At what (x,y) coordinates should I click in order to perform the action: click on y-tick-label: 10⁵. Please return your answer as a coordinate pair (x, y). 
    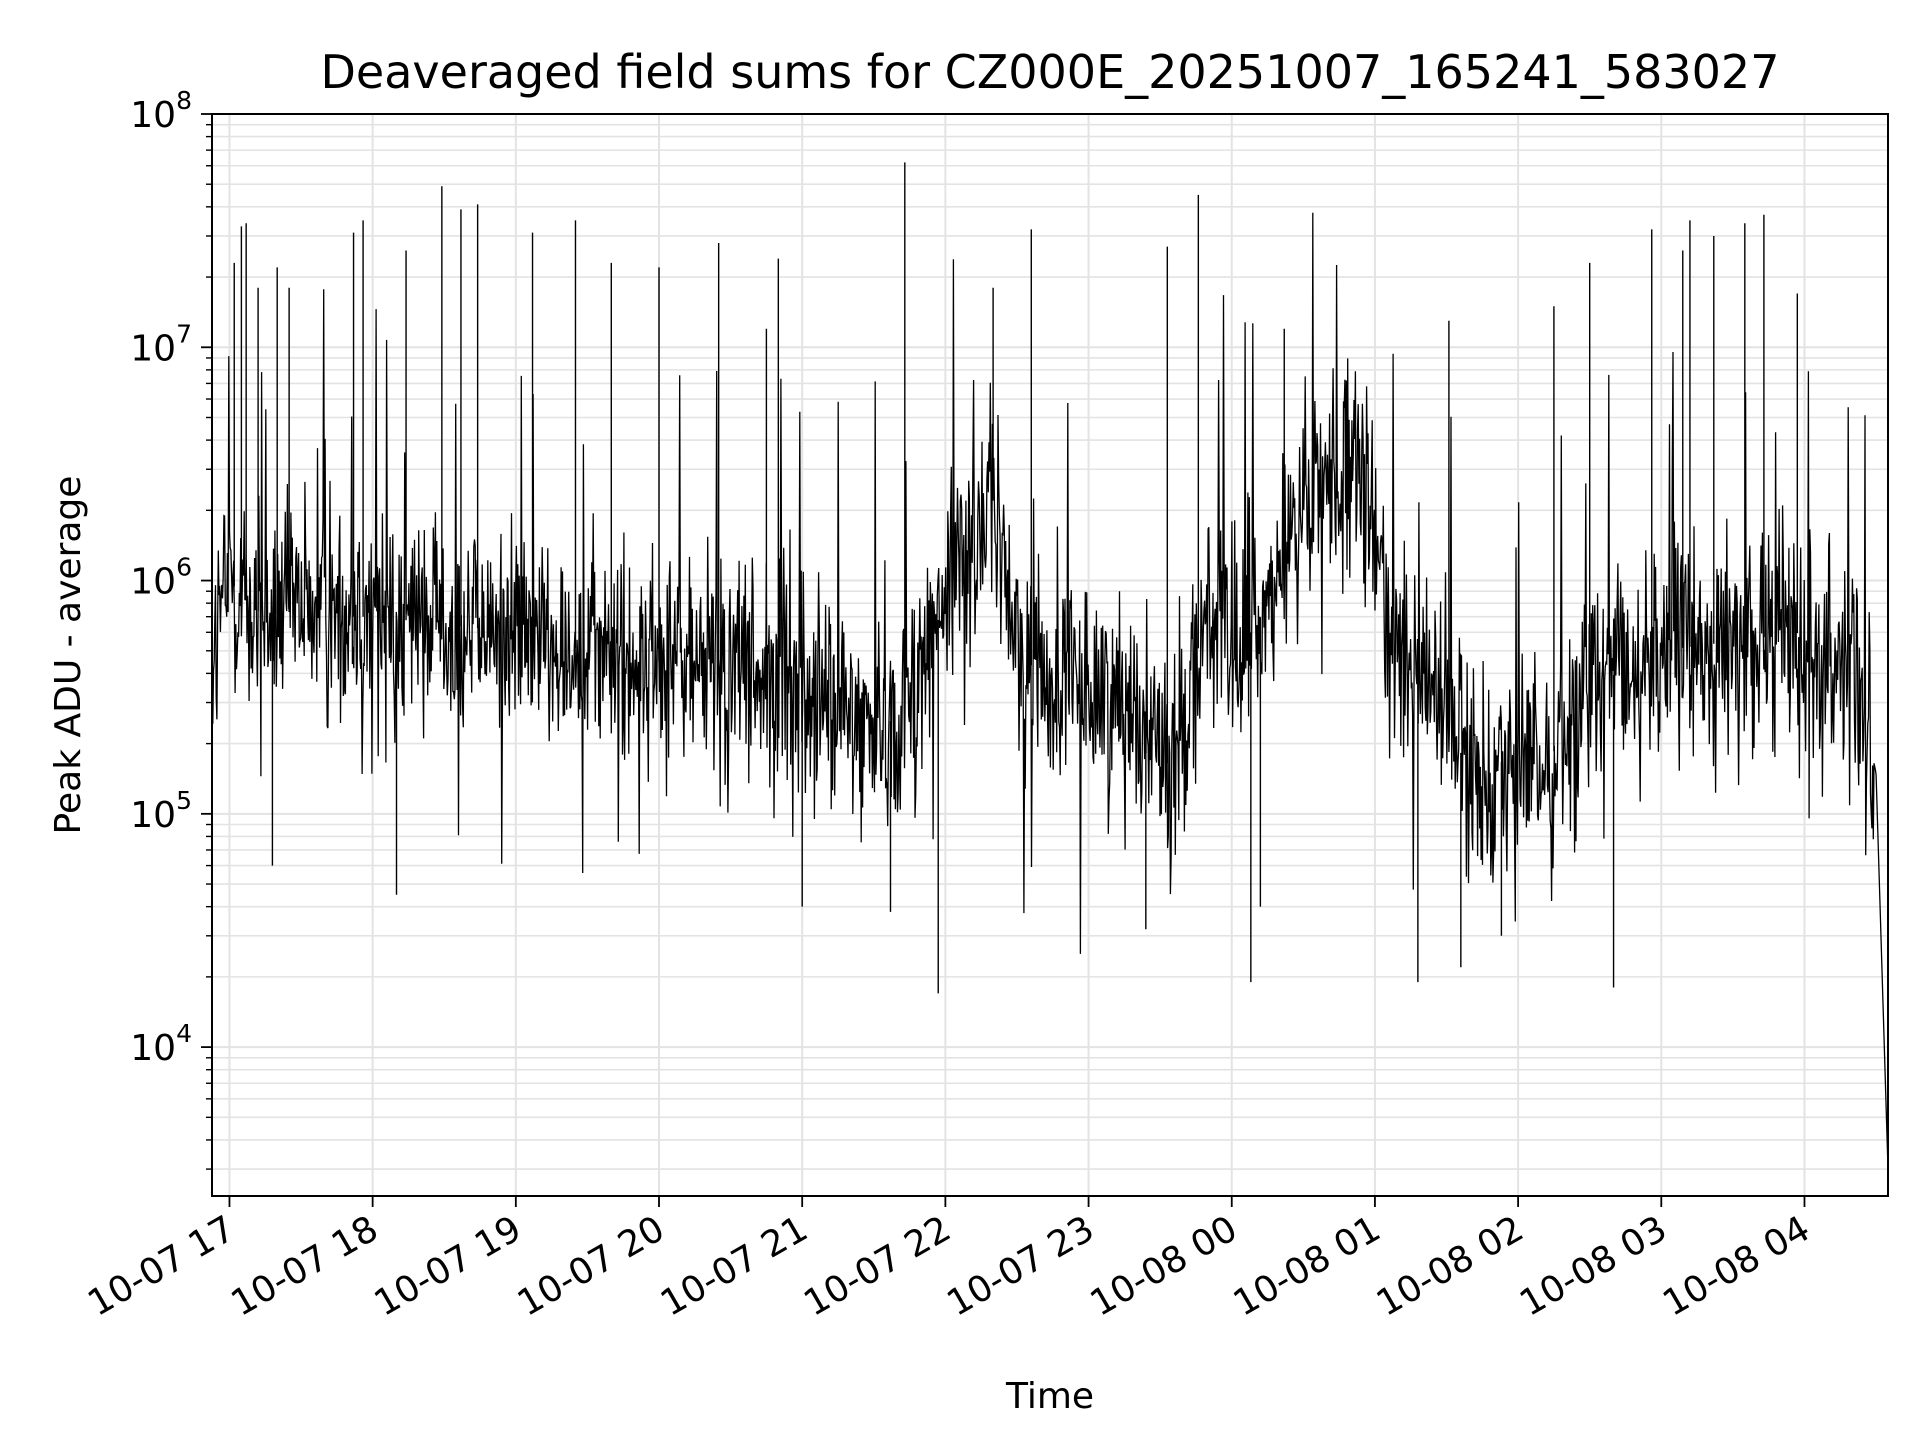
    Looking at the image, I should click on (161, 811).